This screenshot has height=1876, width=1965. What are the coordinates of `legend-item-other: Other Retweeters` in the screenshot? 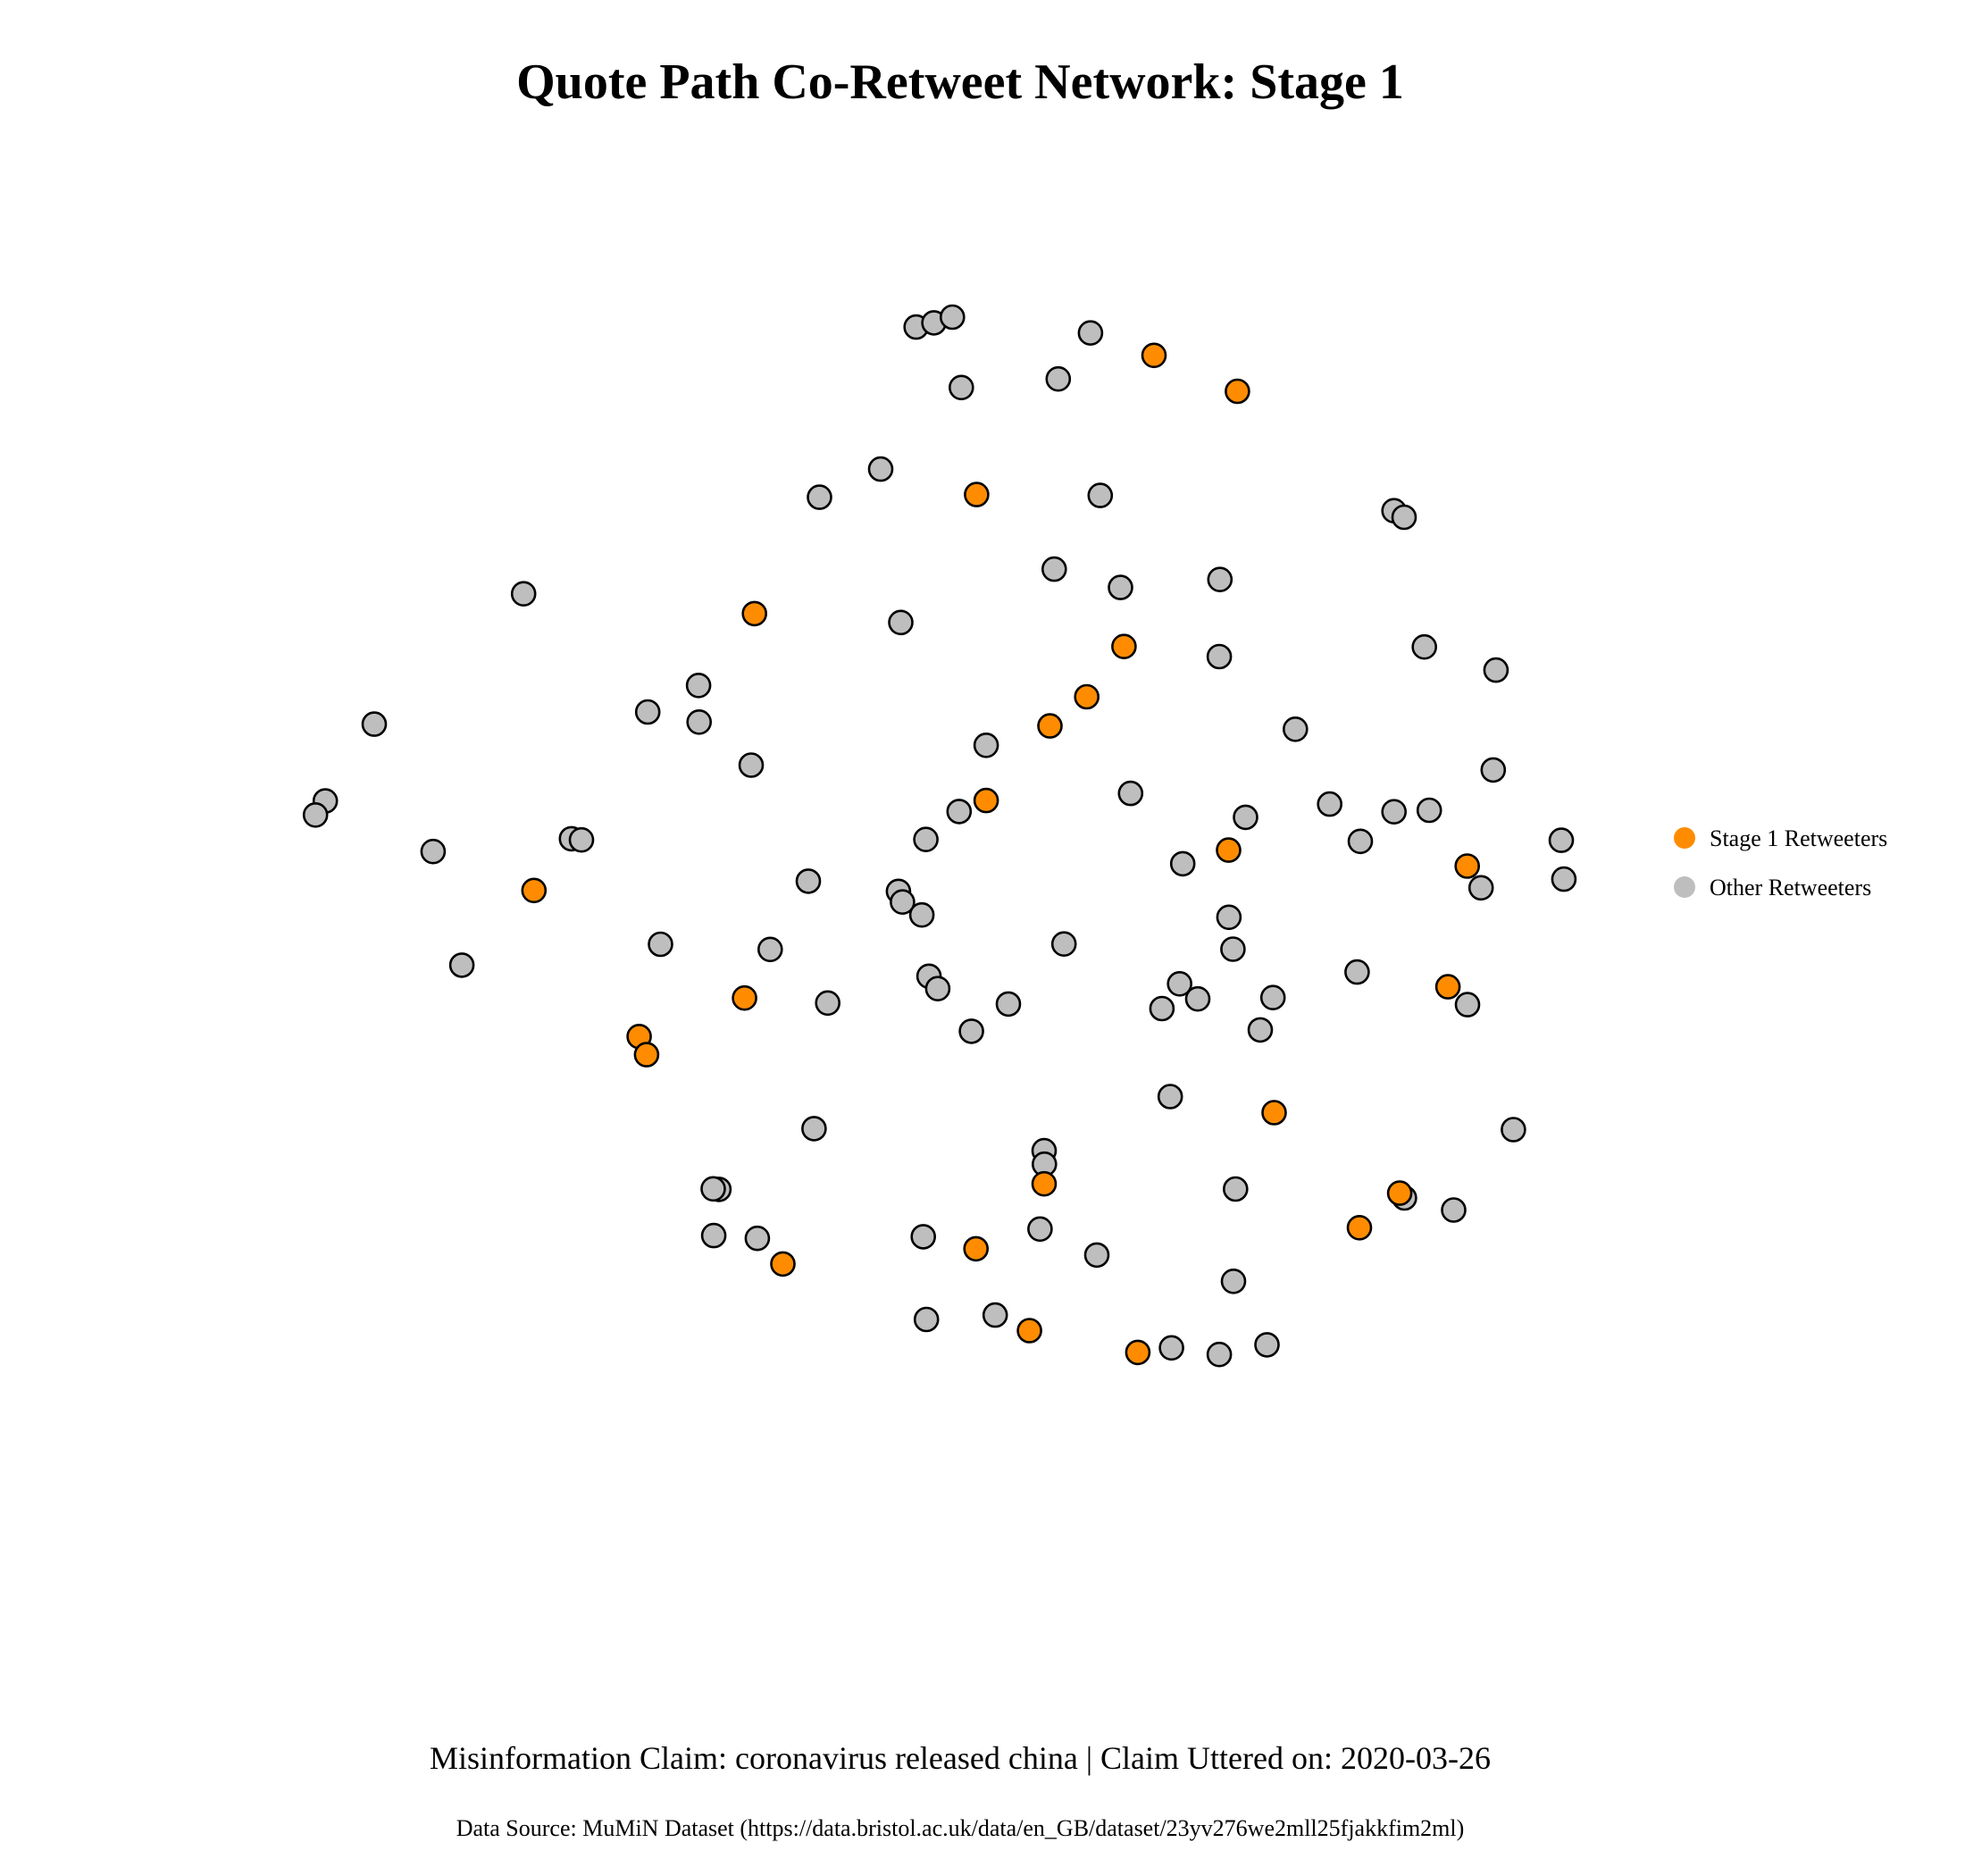 It's located at (1772, 887).